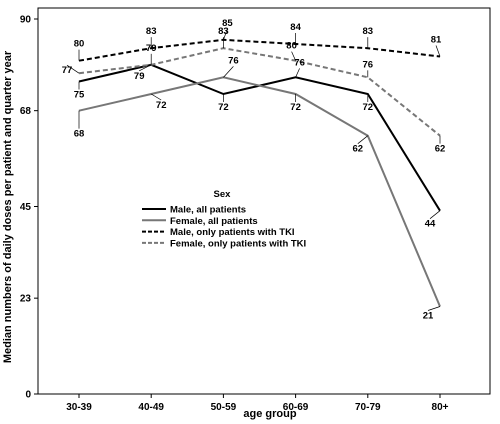  Describe the element at coordinates (238, 243) in the screenshot. I see `legend-label-4: Female, only patients with TKI` at that location.